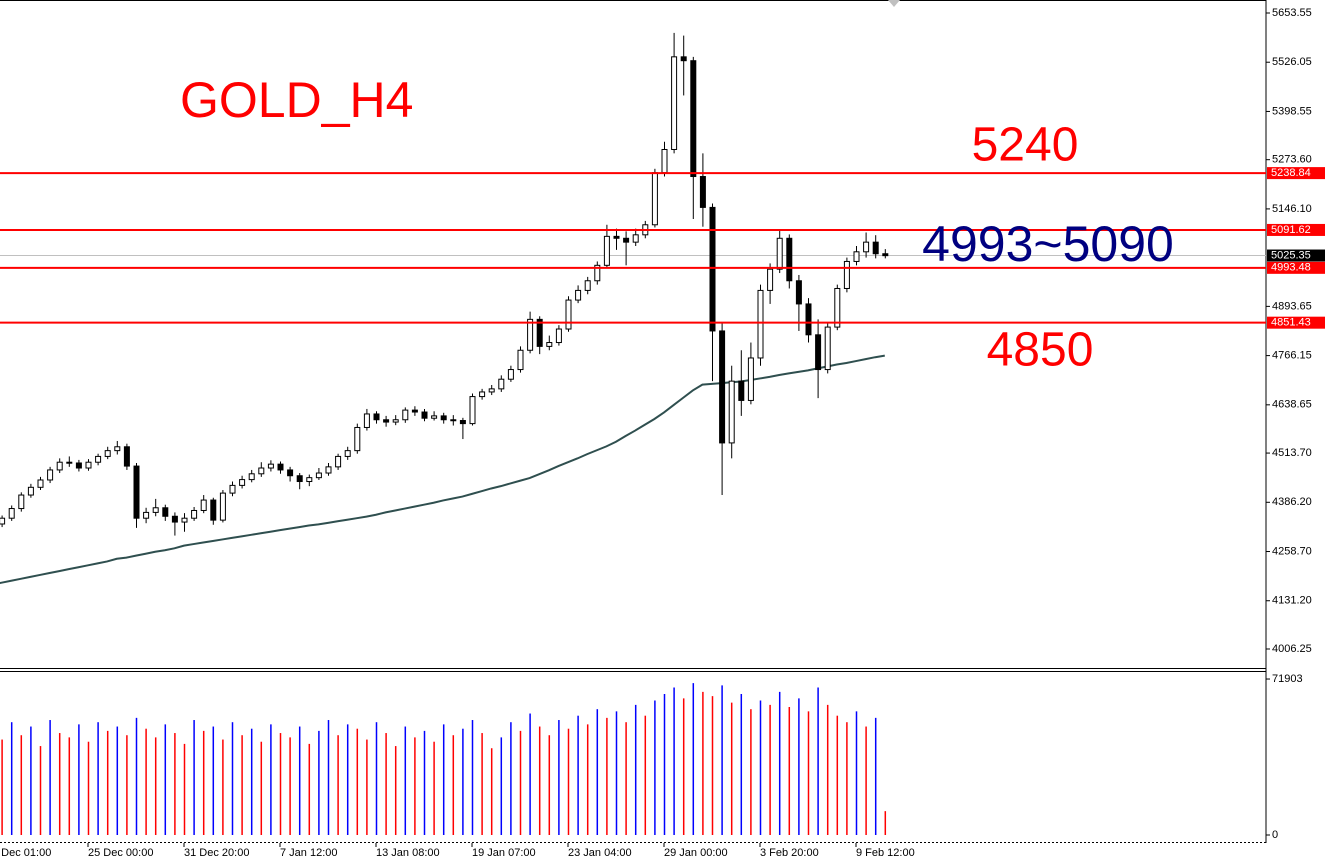  Describe the element at coordinates (1291, 268) in the screenshot. I see `level-label: 4993.48` at that location.